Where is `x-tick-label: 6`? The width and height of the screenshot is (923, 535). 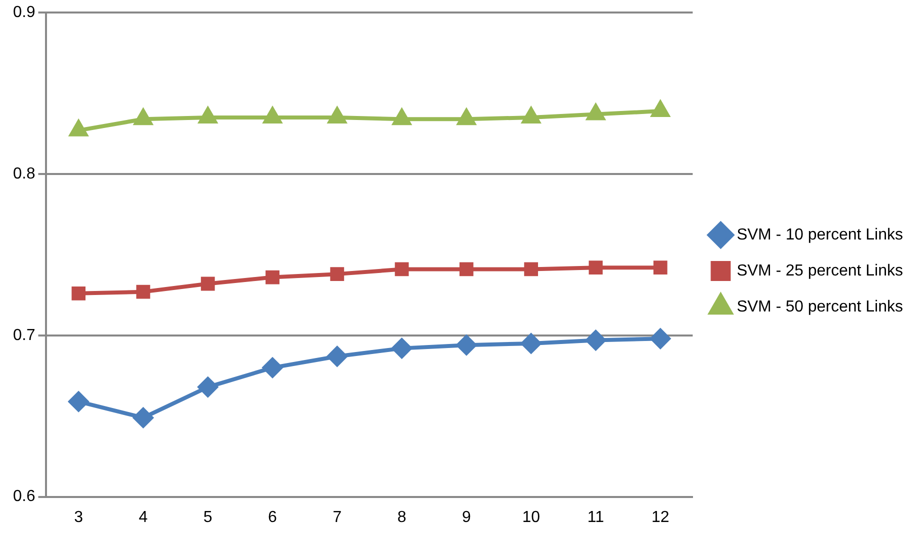
x-tick-label: 6 is located at coordinates (273, 517).